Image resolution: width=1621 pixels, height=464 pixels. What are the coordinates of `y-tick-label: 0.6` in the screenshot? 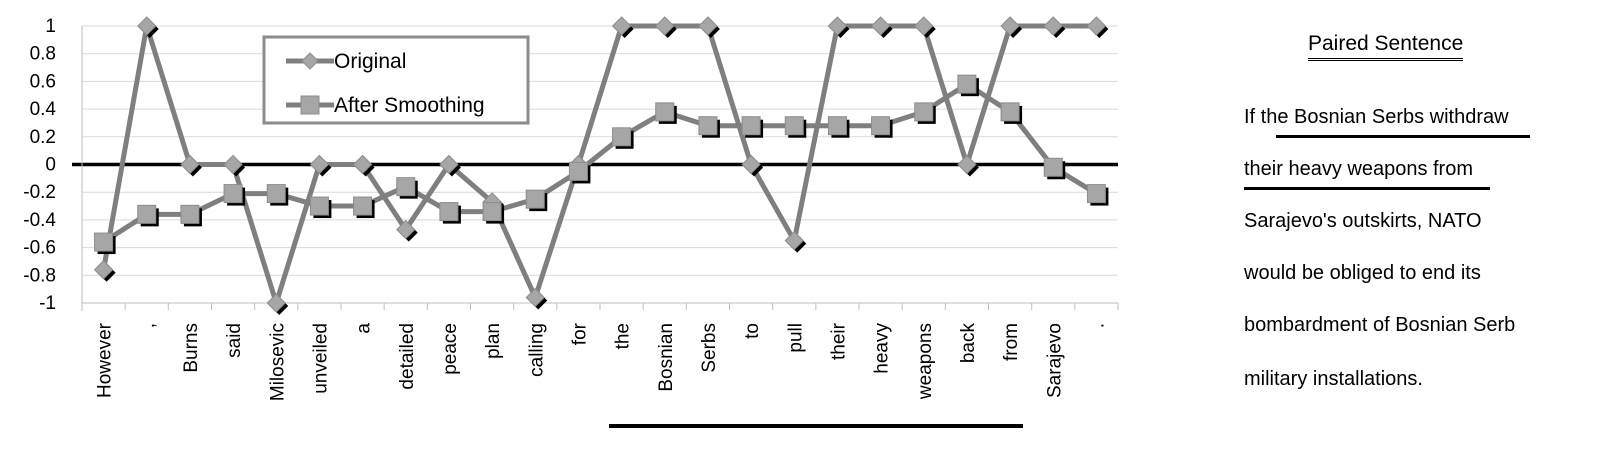 It's located at (43, 81).